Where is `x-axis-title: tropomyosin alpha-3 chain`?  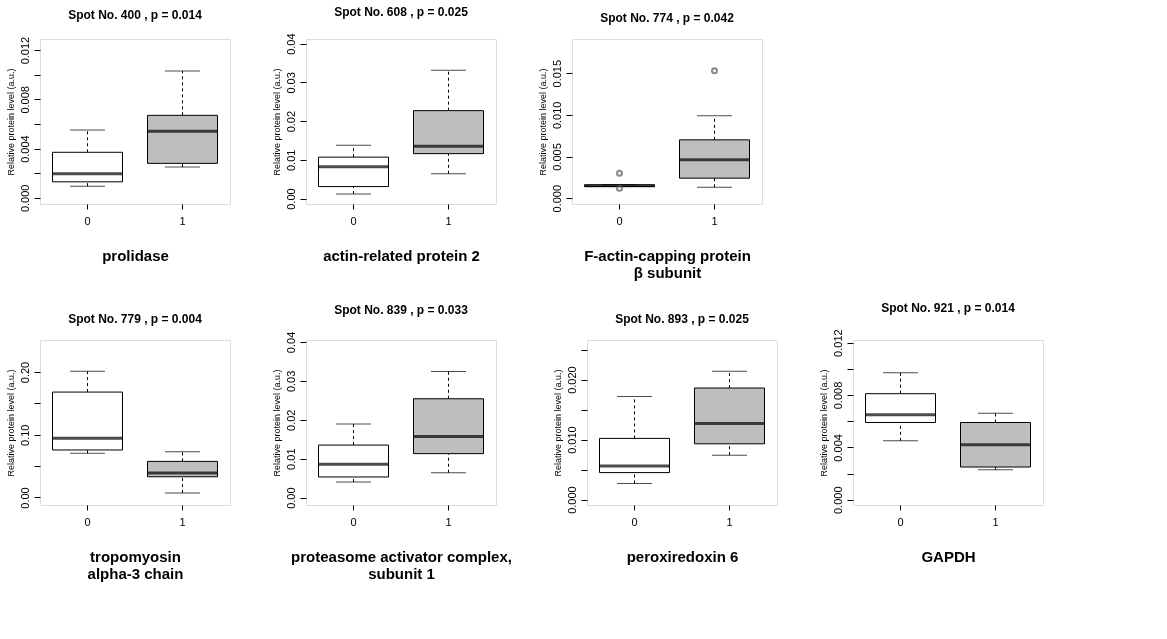 x-axis-title: tropomyosin alpha-3 chain is located at coordinates (135, 564).